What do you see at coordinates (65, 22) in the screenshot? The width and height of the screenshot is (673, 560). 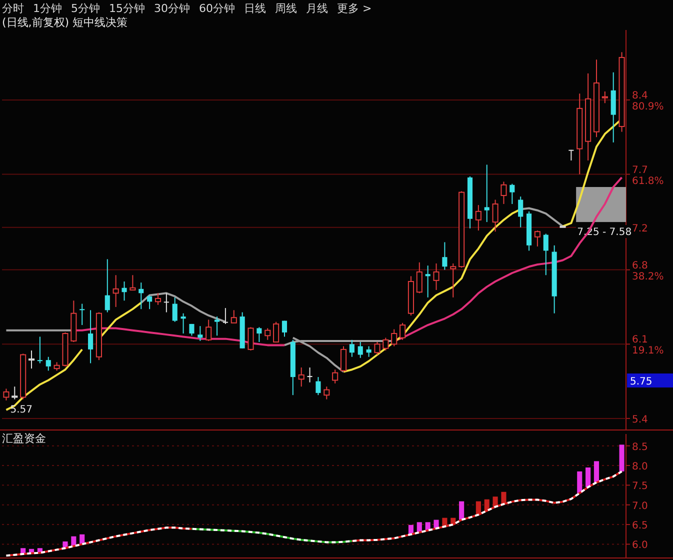 I see `chart-title: (日线,前复权) 短中线决策` at bounding box center [65, 22].